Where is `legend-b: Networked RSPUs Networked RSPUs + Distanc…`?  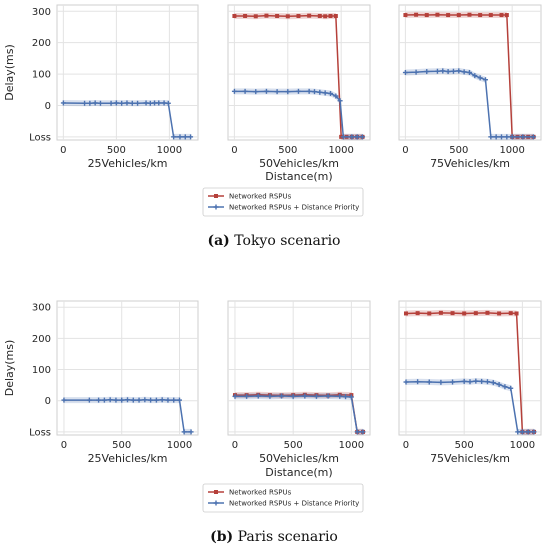 legend-b: Networked RSPUs Networked RSPUs + Distanc… is located at coordinates (283, 498).